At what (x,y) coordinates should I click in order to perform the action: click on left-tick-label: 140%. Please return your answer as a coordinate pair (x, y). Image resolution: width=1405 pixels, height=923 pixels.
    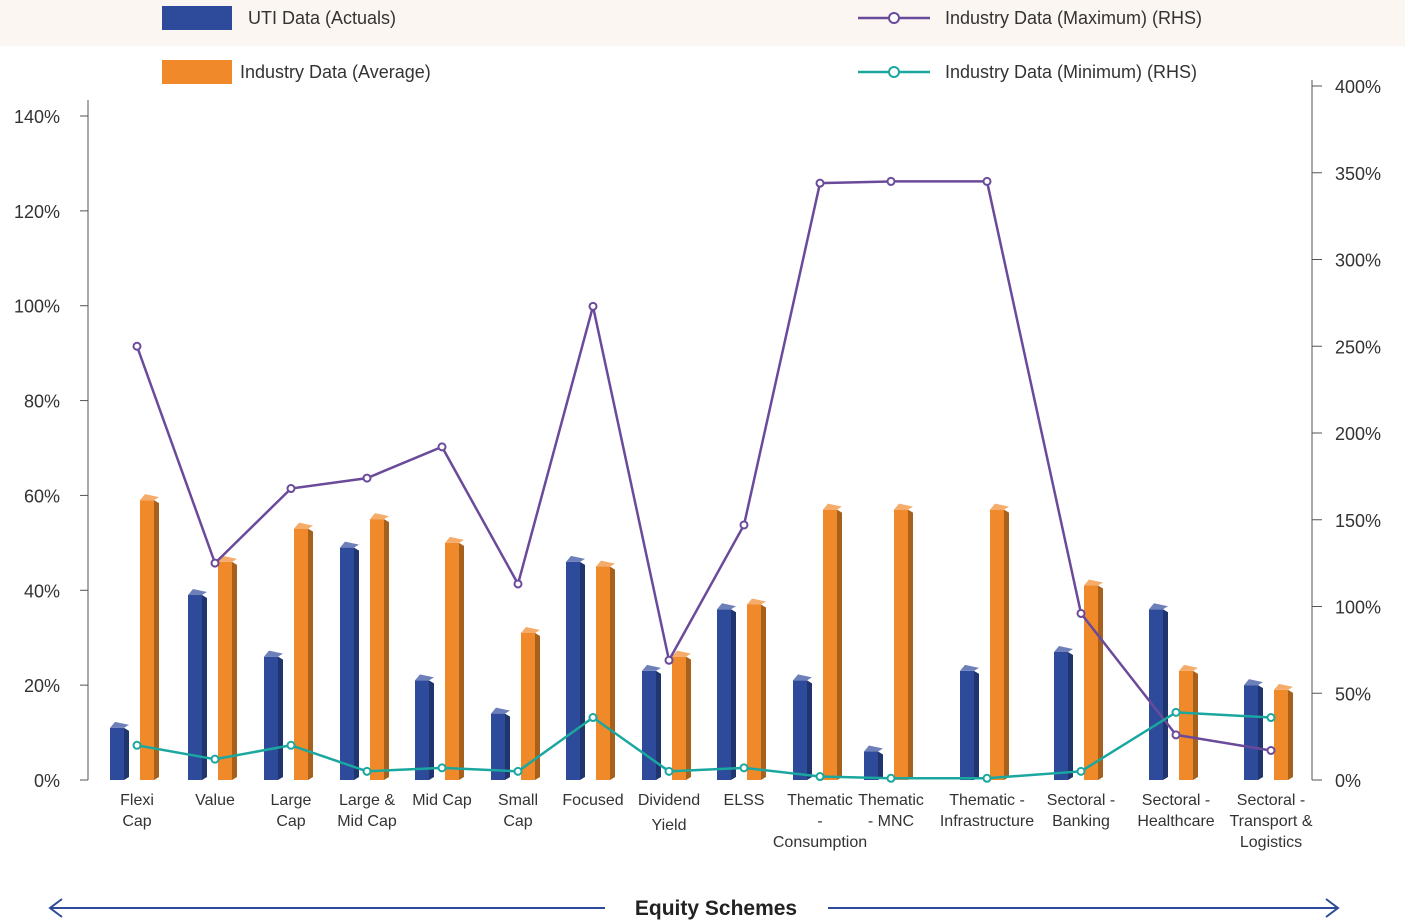
    Looking at the image, I should click on (37, 117).